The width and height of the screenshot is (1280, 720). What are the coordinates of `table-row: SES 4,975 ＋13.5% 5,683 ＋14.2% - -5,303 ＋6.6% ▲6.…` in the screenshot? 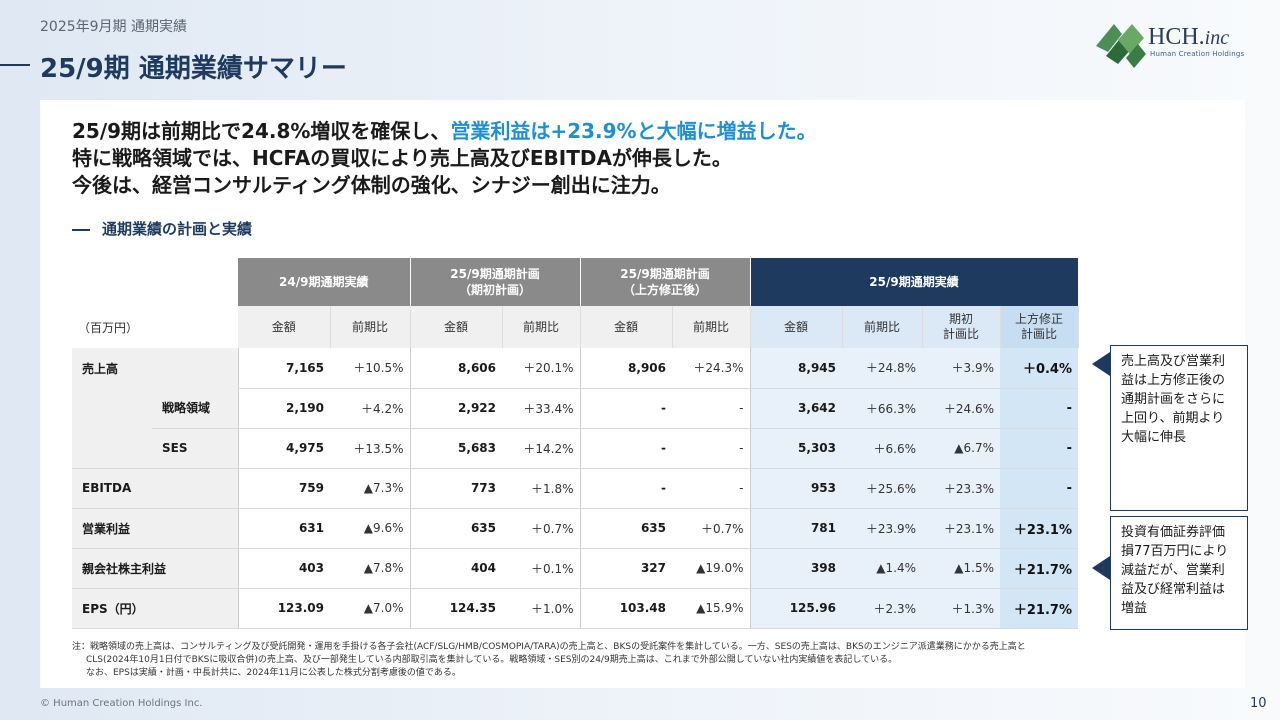 It's located at (575, 448).